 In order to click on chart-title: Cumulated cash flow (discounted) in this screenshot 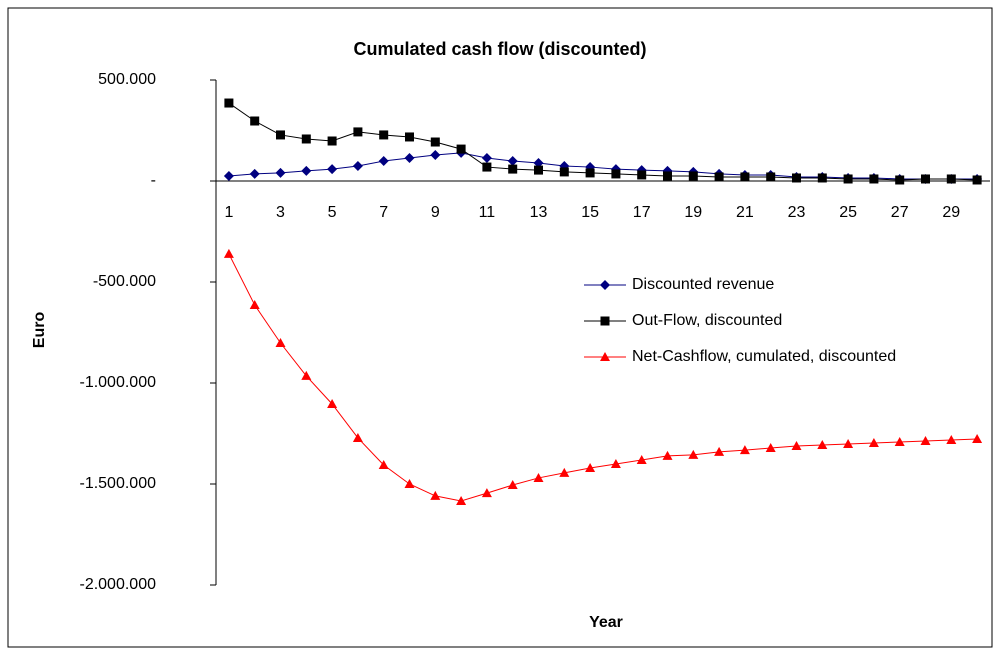, I will do `click(499, 49)`.